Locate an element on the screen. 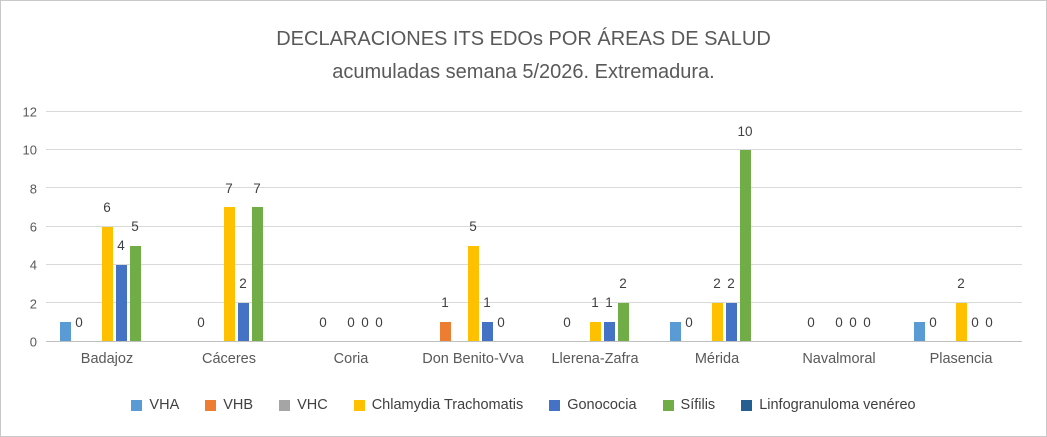 This screenshot has width=1047, height=437. slot-chlamydia-trachomatis-badajoz: 6 is located at coordinates (107, 226).